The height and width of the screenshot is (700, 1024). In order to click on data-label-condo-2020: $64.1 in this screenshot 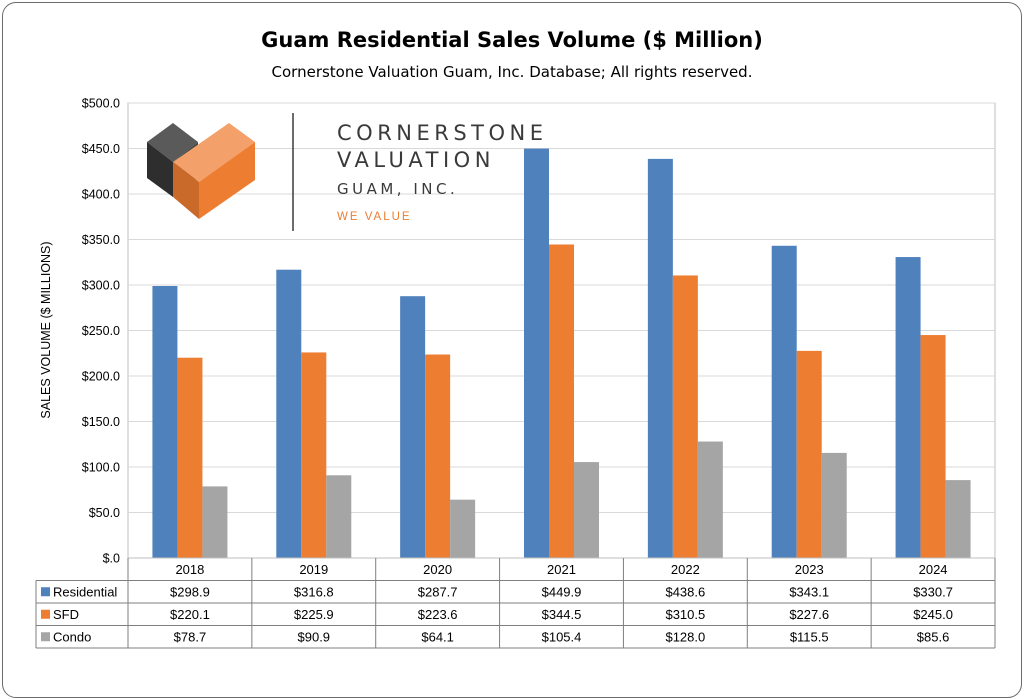, I will do `click(437, 636)`.